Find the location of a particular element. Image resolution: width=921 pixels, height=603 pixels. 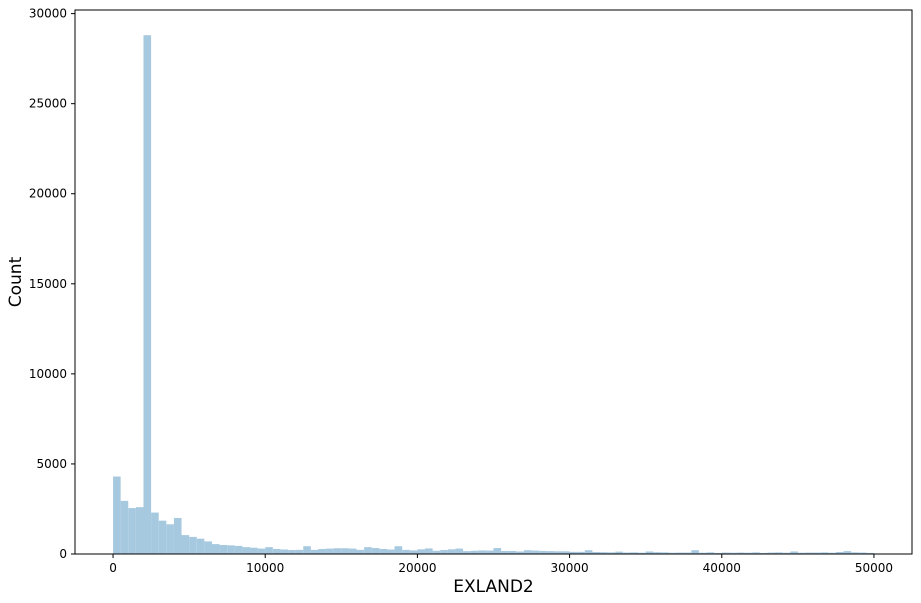

y-axis-title: Count is located at coordinates (16, 281).